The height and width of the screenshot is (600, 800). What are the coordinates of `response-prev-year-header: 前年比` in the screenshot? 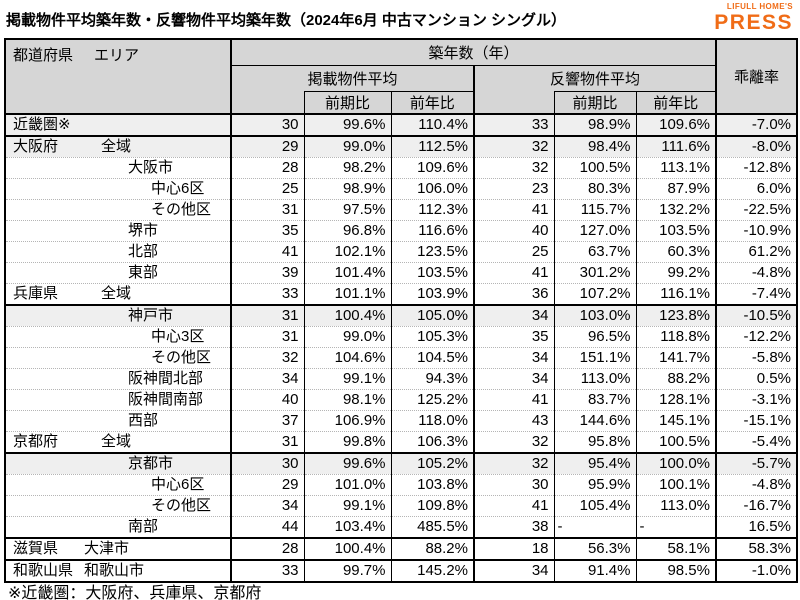 It's located at (675, 102).